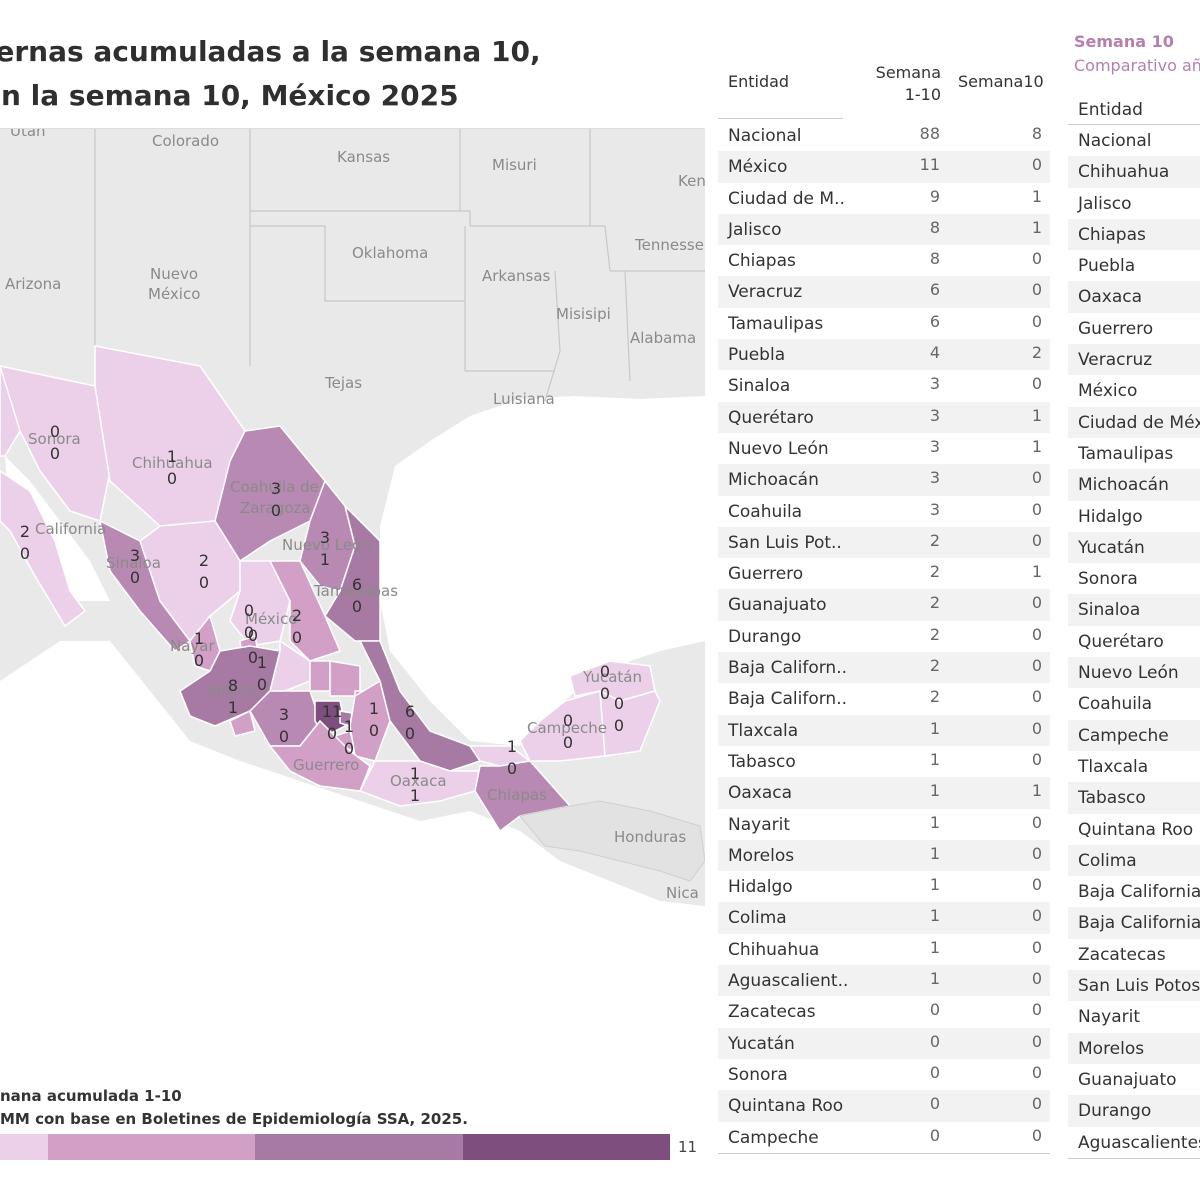  I want to click on comparison-row: Tlaxcala, so click(1134, 766).